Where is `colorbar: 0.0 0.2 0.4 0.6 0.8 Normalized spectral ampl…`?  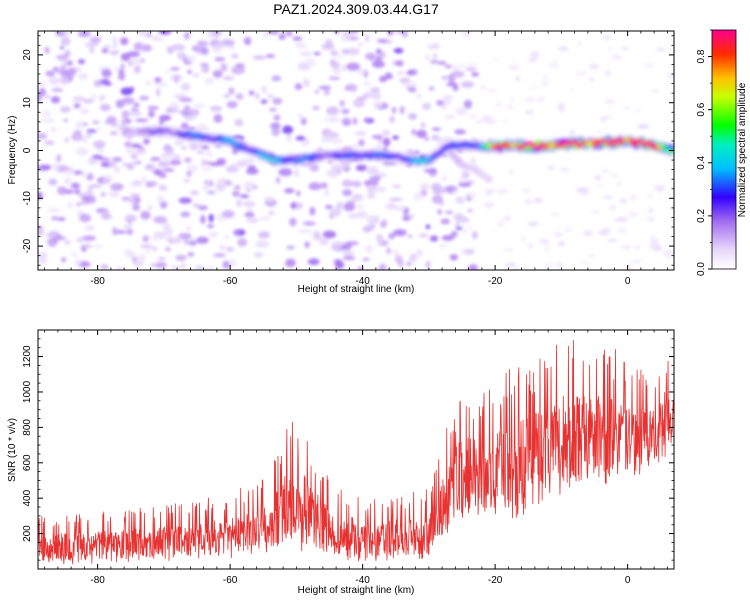 colorbar: 0.0 0.2 0.4 0.6 0.8 Normalized spectral ampl… is located at coordinates (722, 152).